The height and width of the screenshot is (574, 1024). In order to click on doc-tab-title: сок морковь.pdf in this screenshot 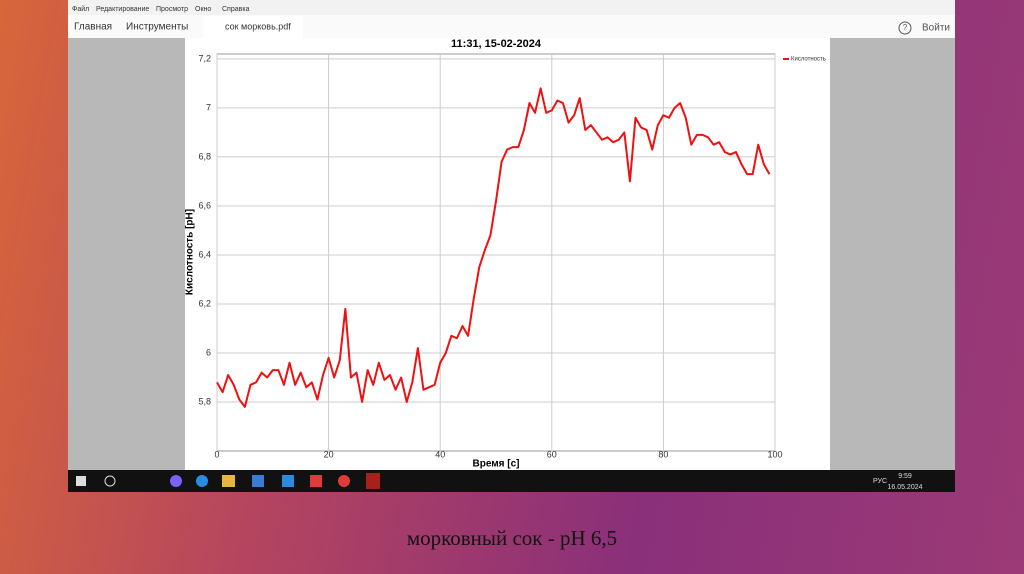, I will do `click(258, 26)`.